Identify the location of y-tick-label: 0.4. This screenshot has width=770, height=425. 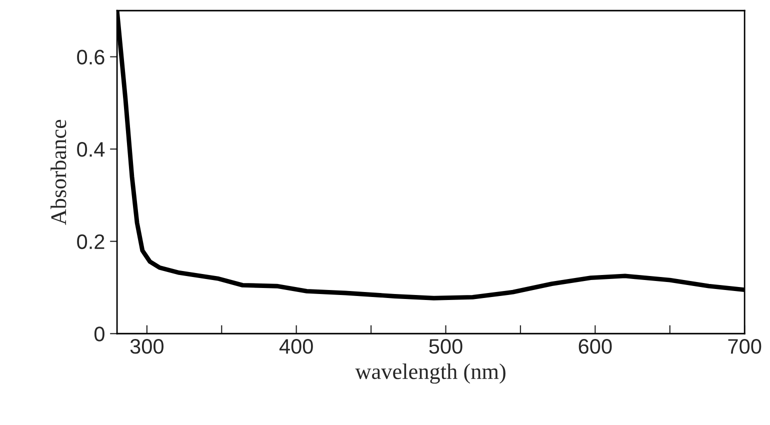
(91, 149).